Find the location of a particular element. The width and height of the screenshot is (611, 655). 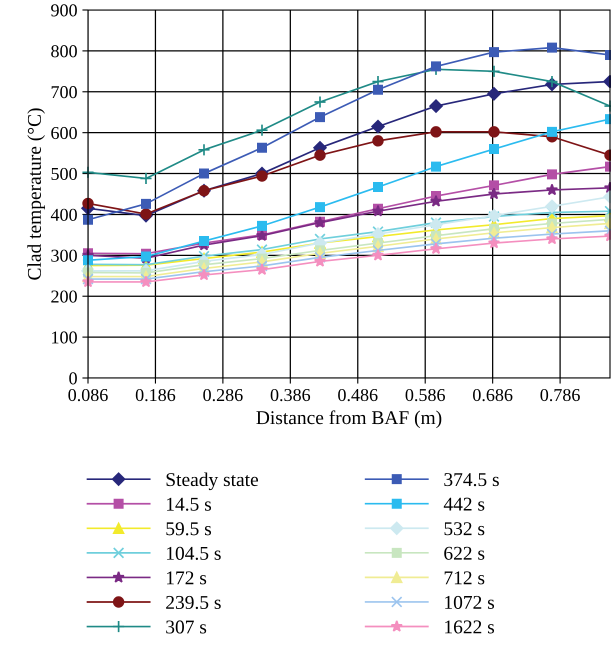

legend-label: 712 s is located at coordinates (464, 577).